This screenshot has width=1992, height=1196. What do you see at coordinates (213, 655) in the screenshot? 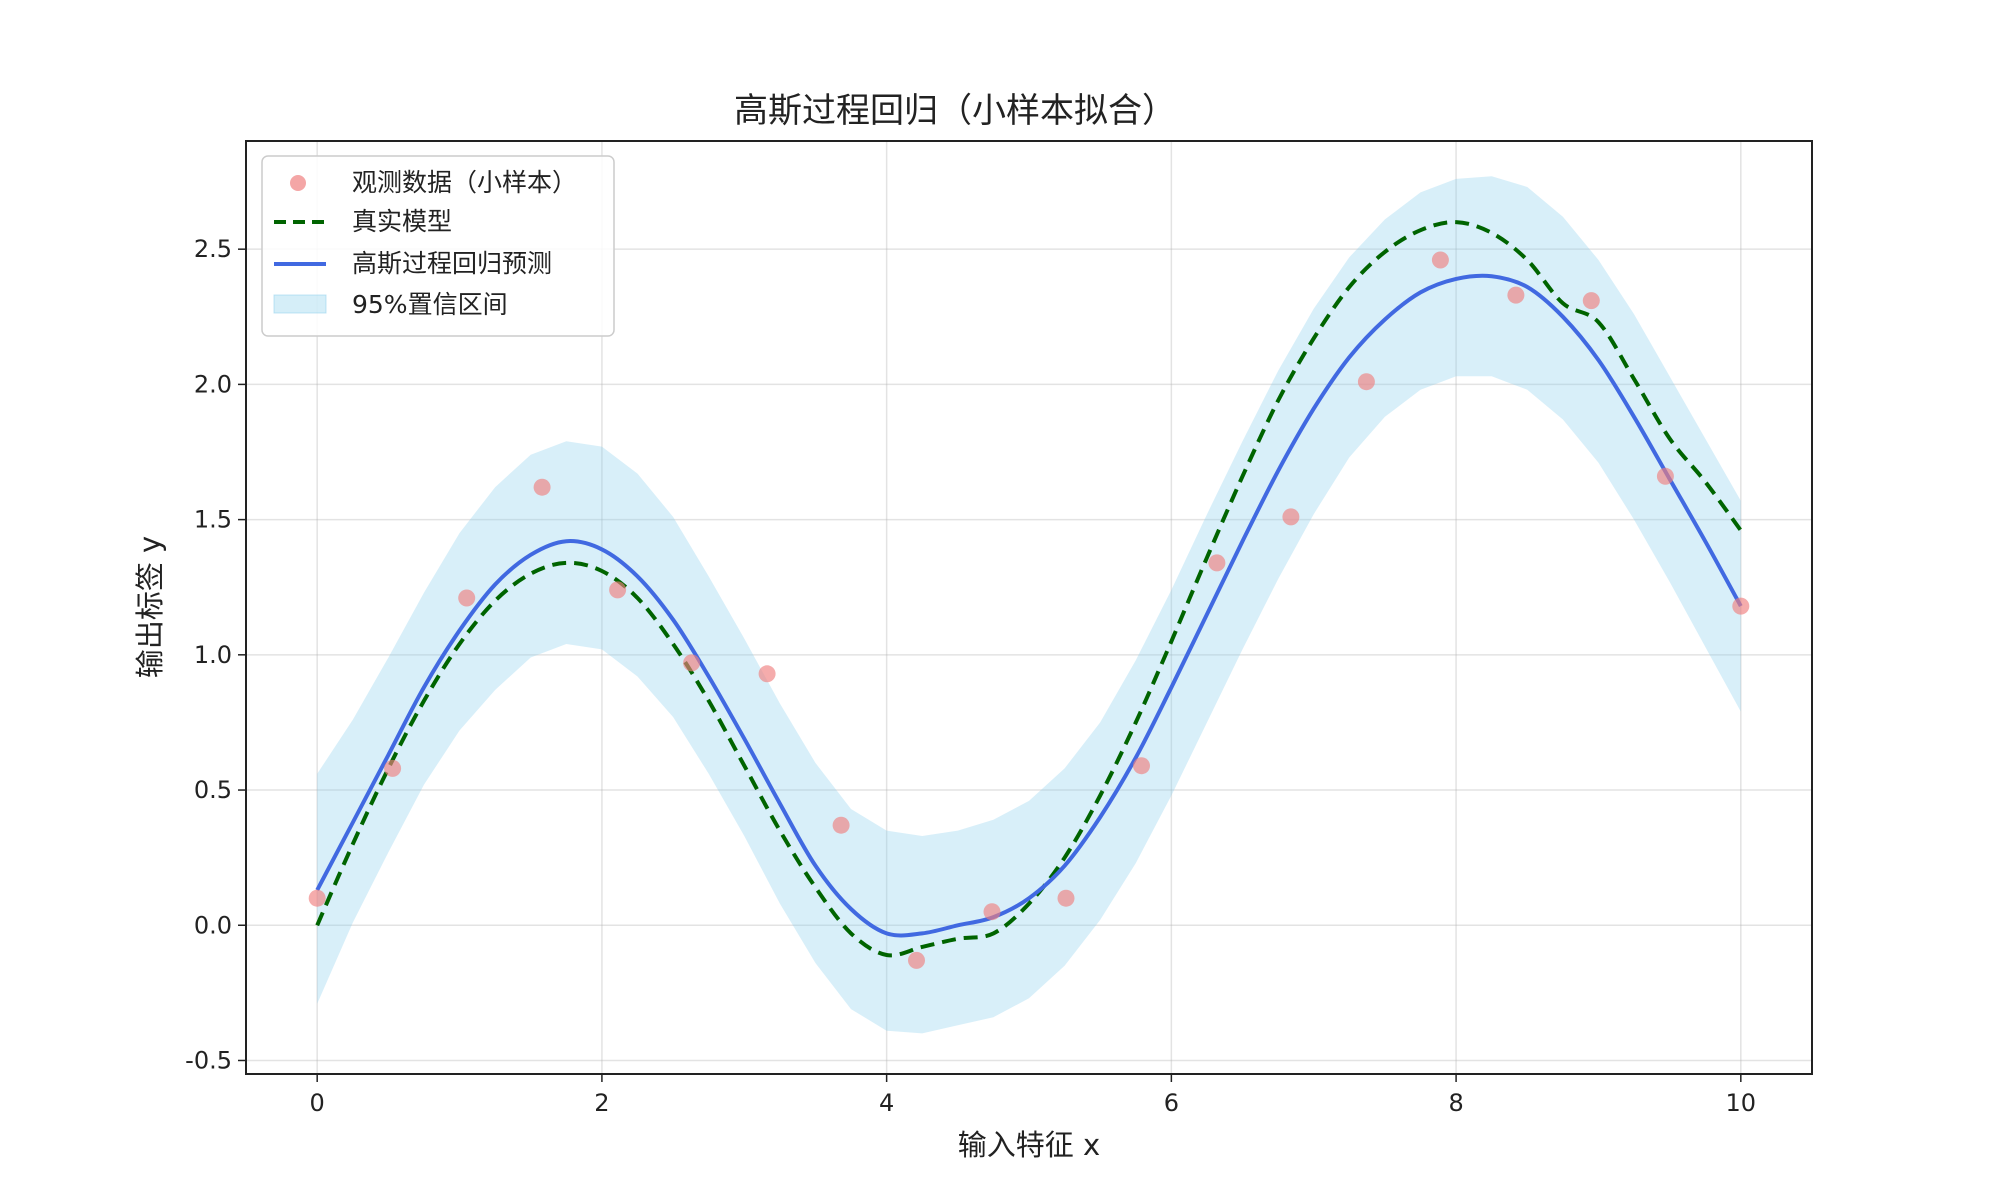
I see `y-tick-label: 1.0` at bounding box center [213, 655].